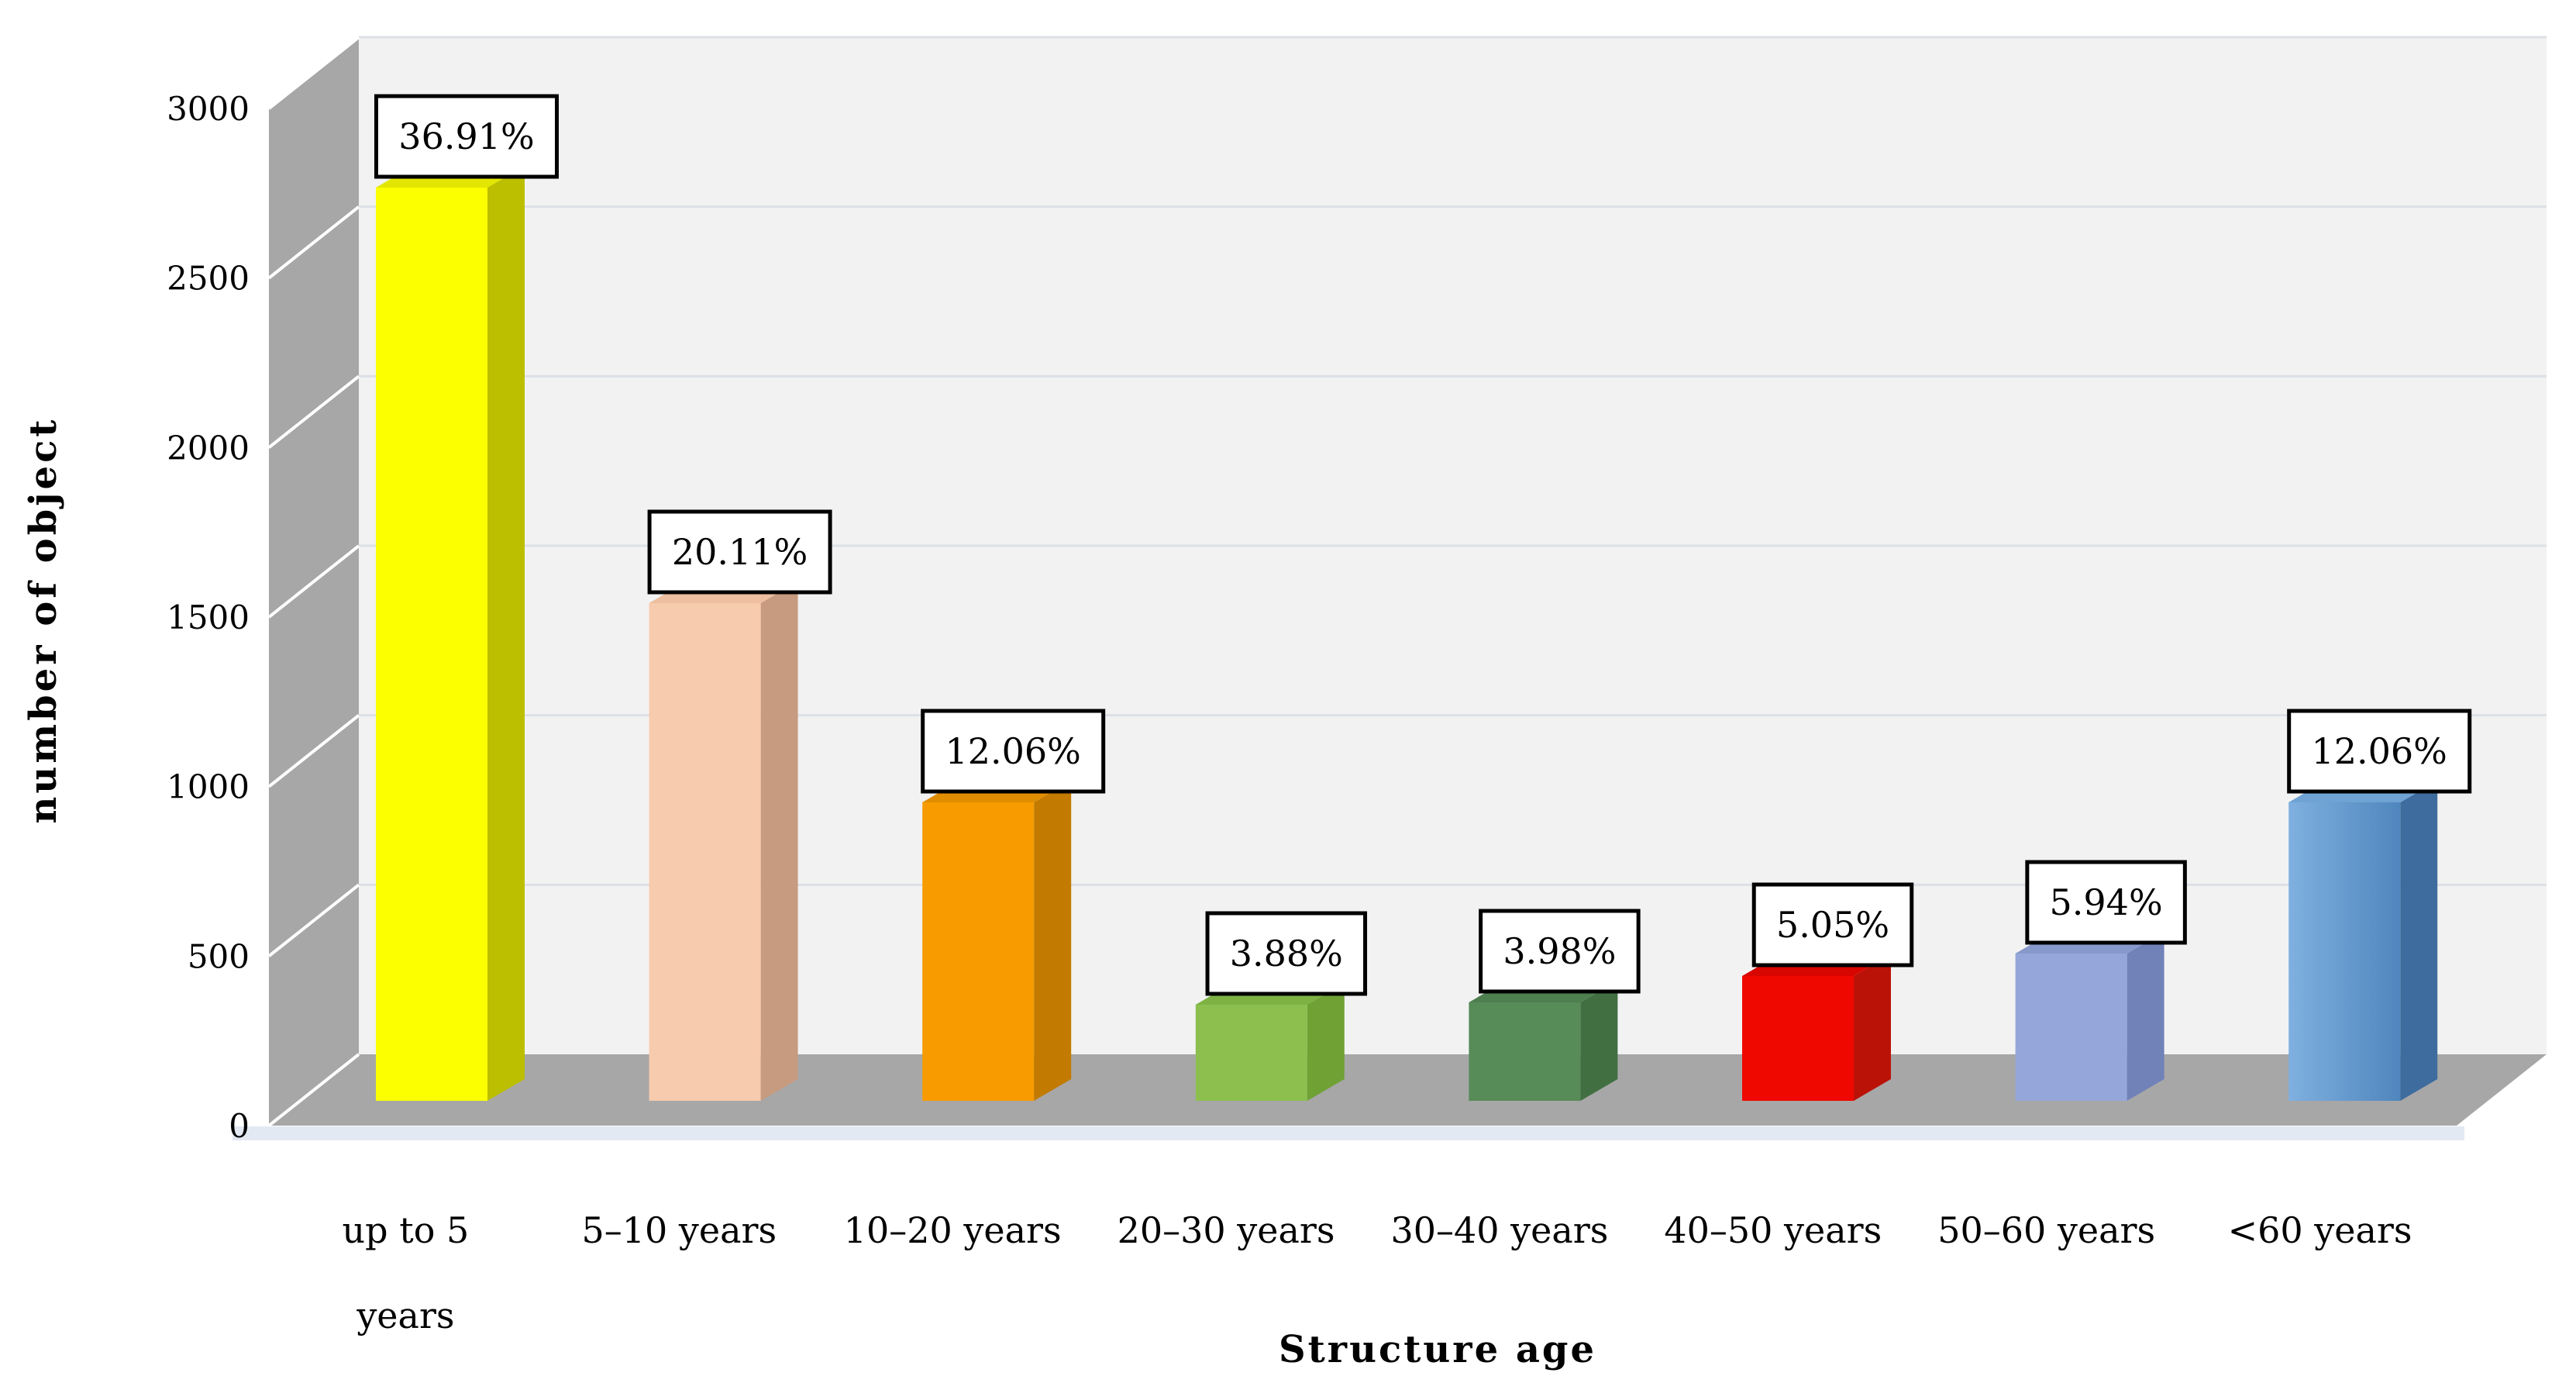  Describe the element at coordinates (405, 1315) in the screenshot. I see `x-category-label: years` at that location.